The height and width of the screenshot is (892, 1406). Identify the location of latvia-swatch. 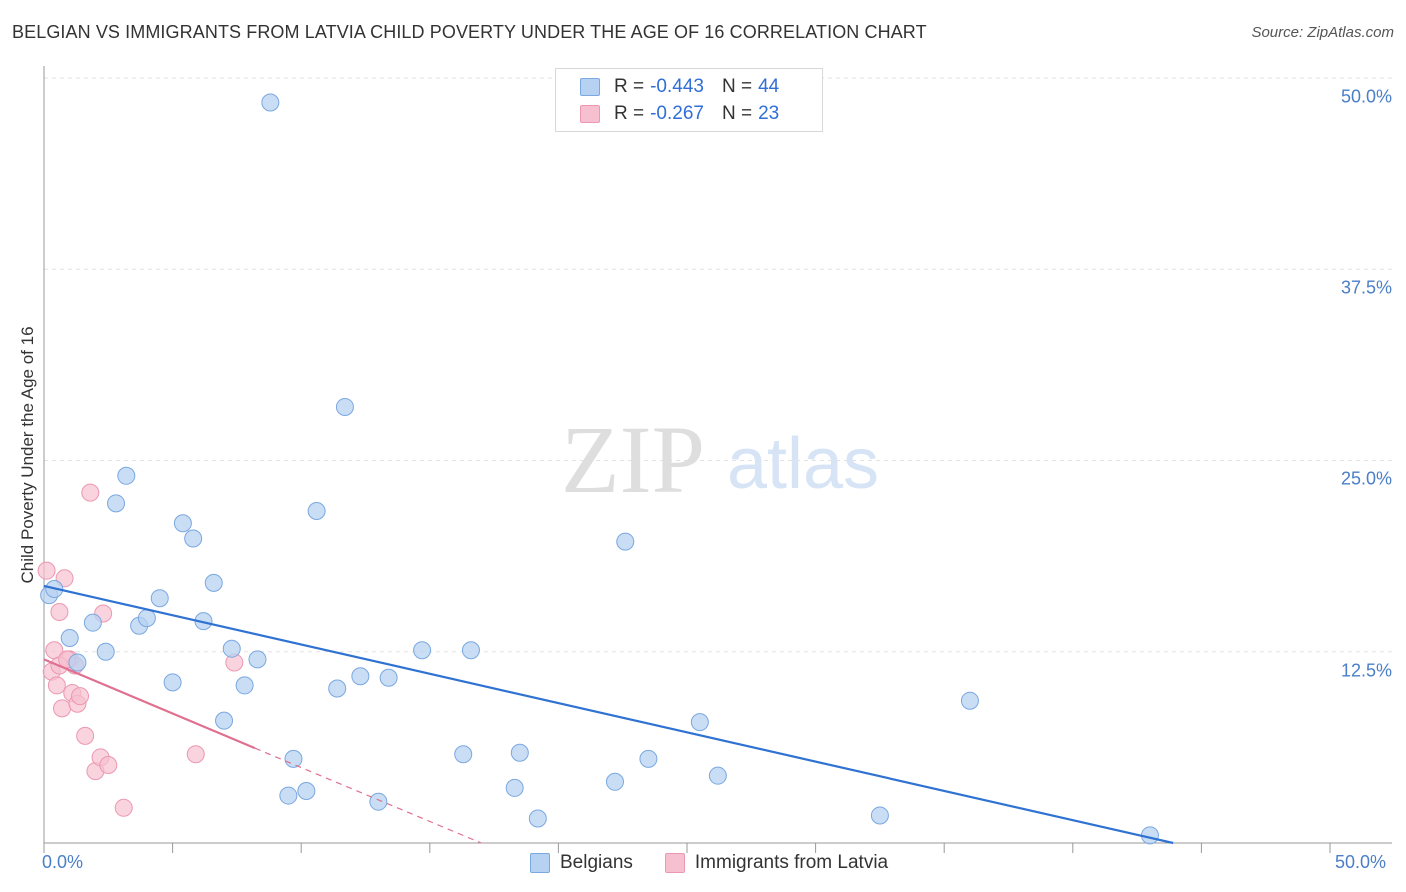
(590, 114).